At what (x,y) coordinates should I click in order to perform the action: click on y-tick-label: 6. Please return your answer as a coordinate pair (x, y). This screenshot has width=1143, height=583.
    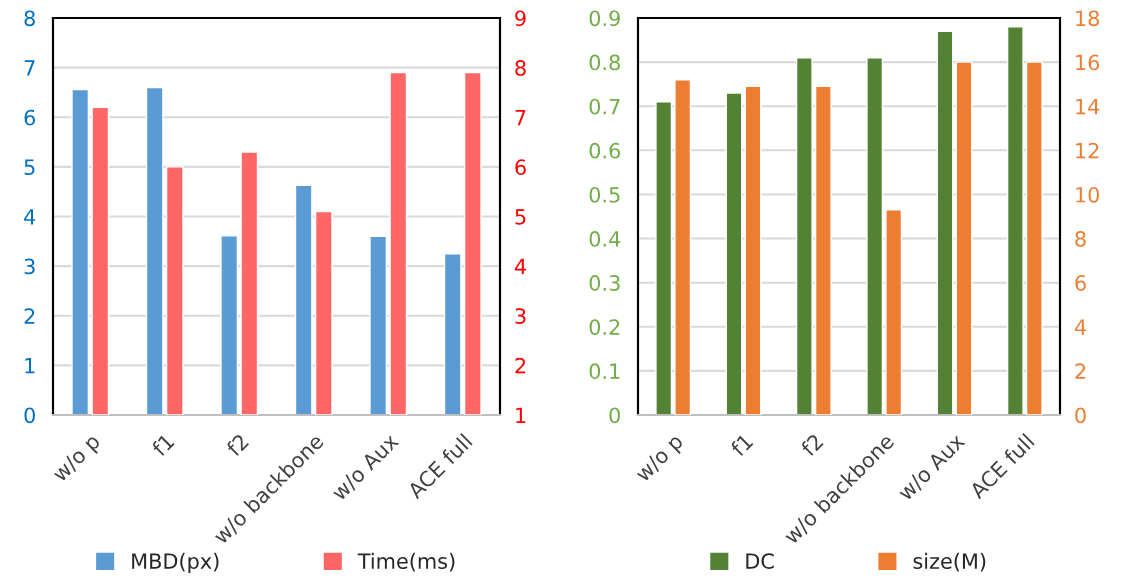
    Looking at the image, I should click on (30, 117).